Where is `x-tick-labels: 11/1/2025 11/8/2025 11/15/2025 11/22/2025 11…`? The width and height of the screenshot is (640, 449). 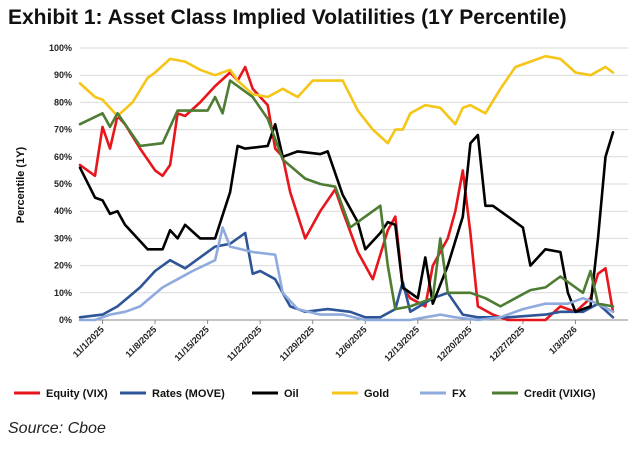 x-tick-labels: 11/1/2025 11/8/2025 11/15/2025 11/22/2025 11… is located at coordinates (325, 343).